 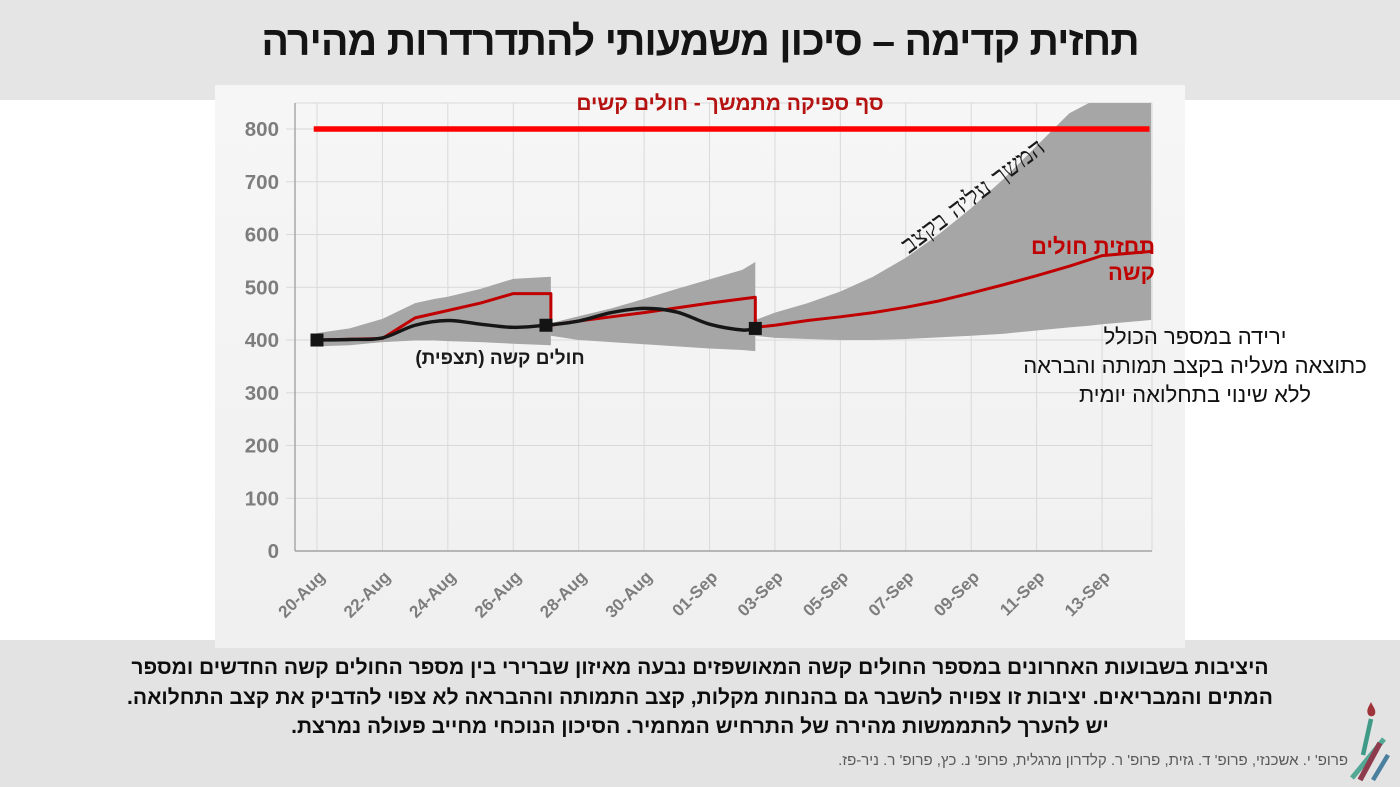 I want to click on svg-text: 03-Sep, so click(x=760, y=593).